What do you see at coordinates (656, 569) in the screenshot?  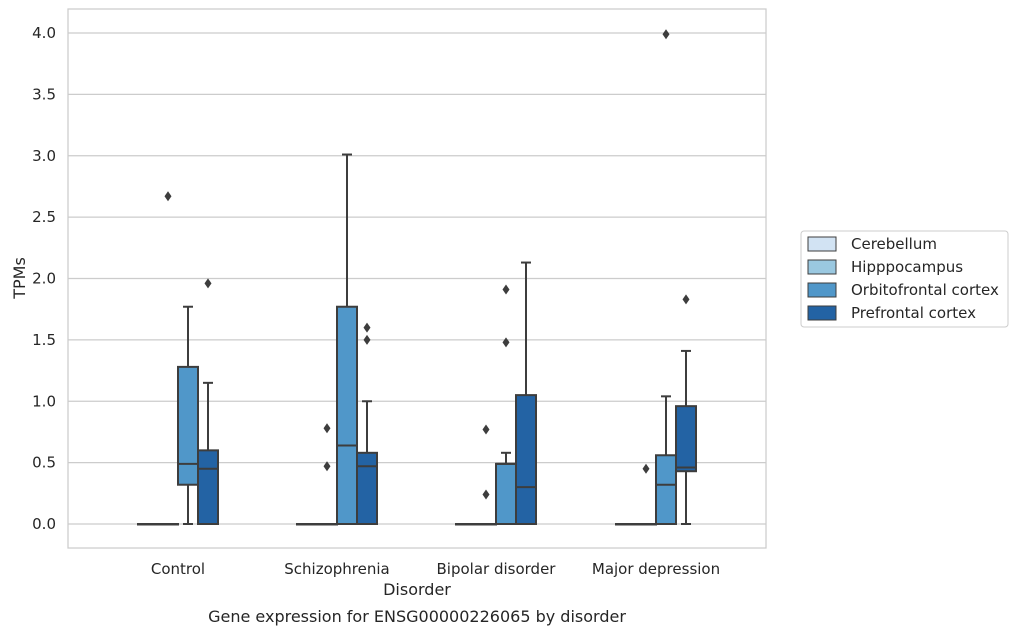 I see `x-tick-label: Major depression` at bounding box center [656, 569].